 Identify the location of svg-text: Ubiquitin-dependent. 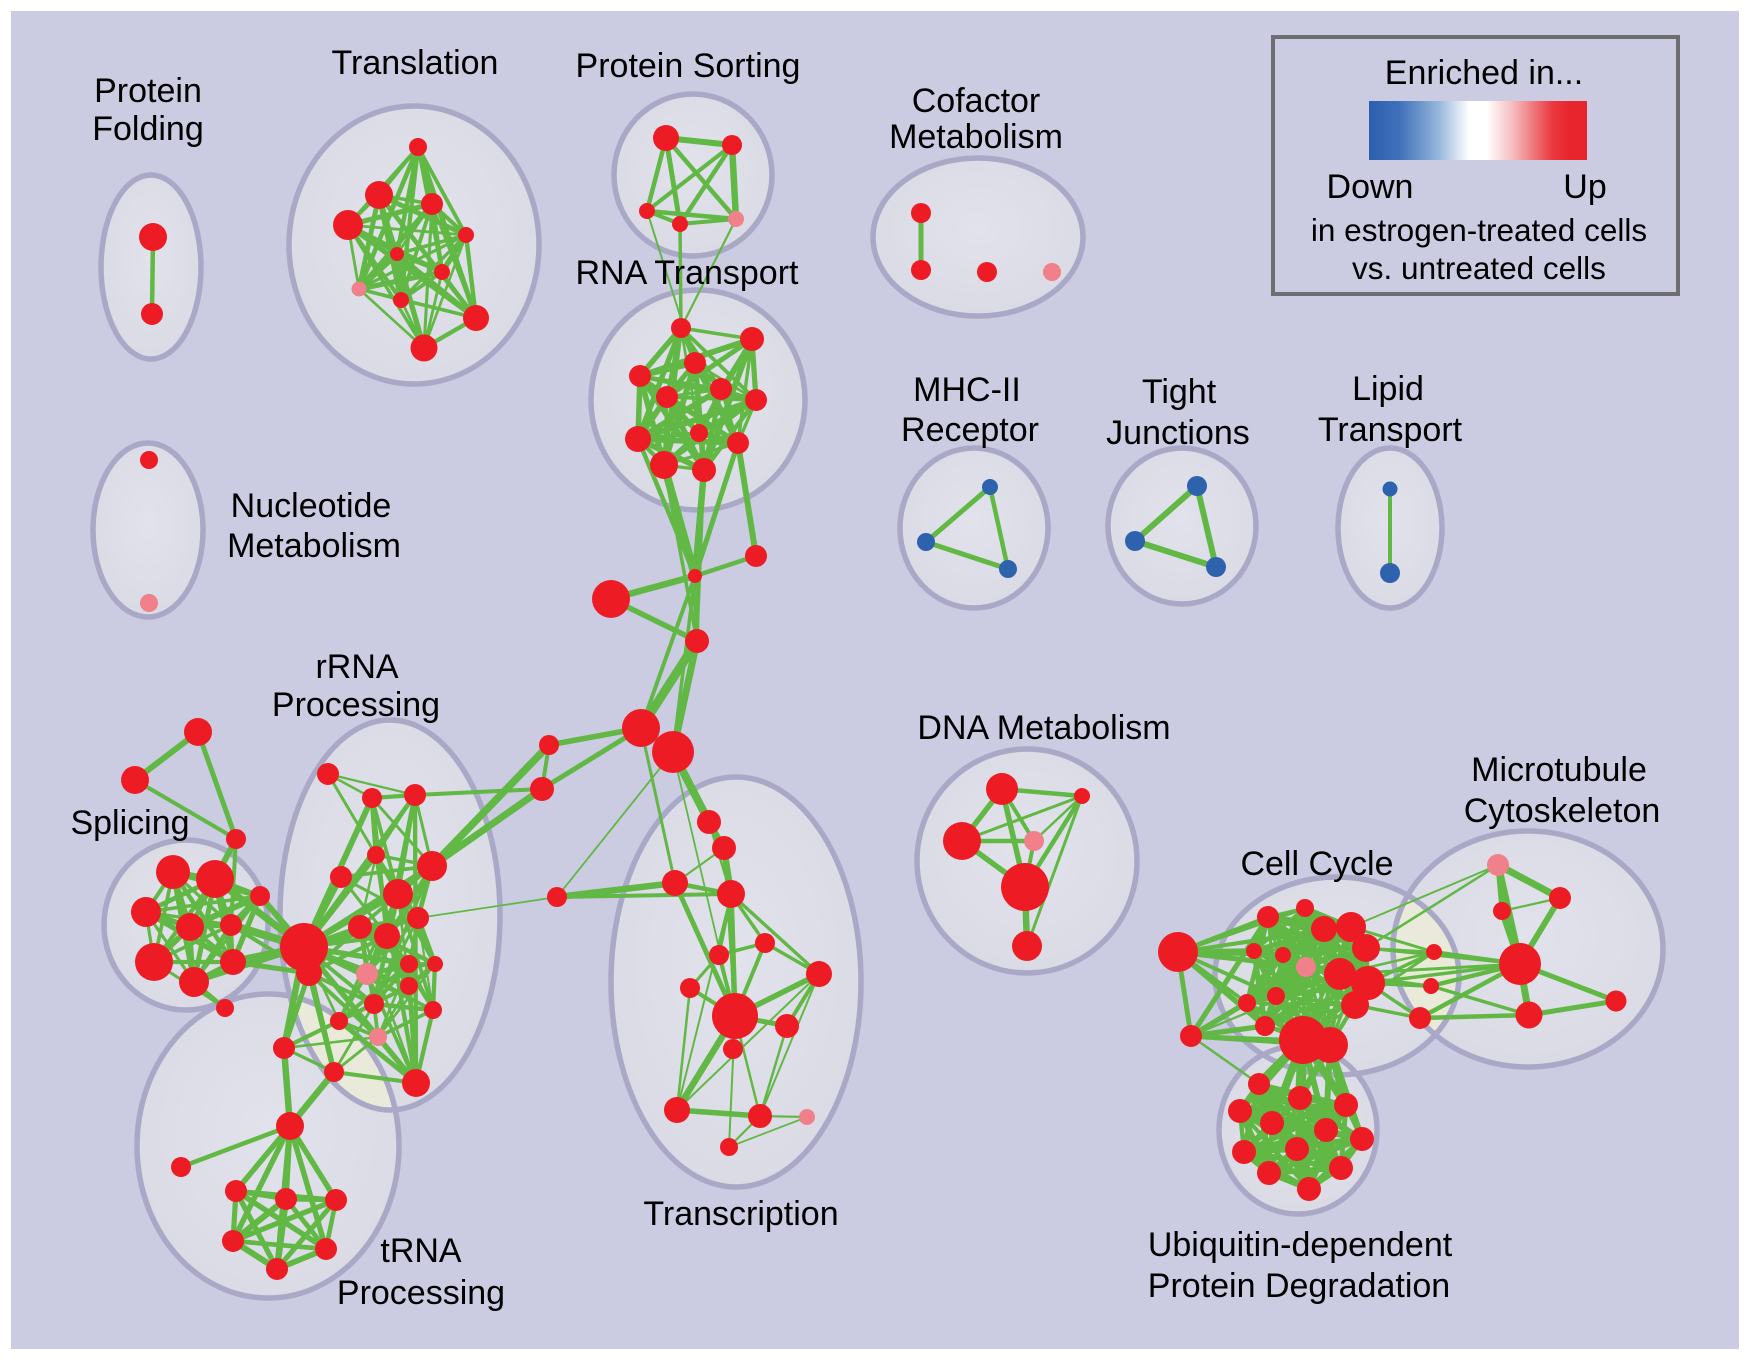
(1300, 1245).